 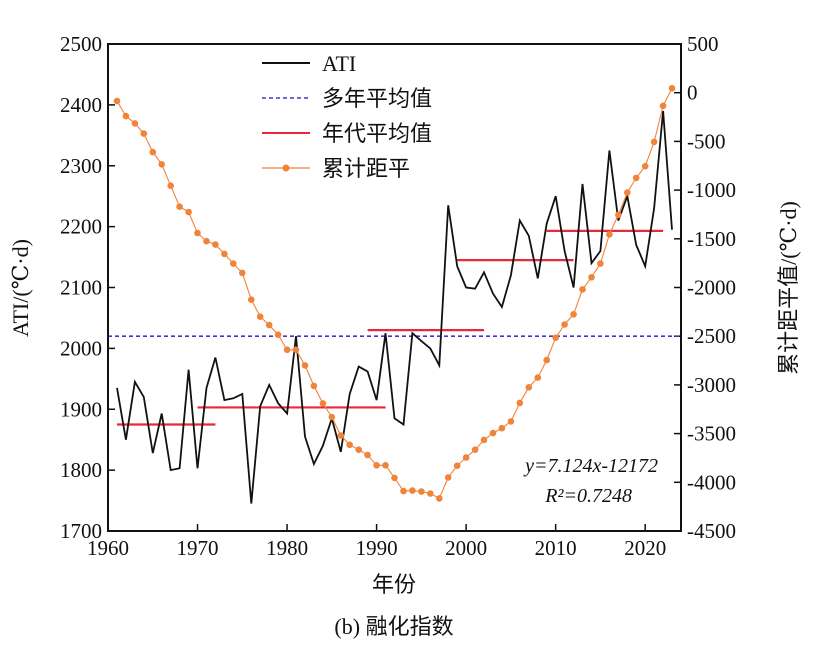 I want to click on right-tick-label: -2000, so click(x=711, y=288).